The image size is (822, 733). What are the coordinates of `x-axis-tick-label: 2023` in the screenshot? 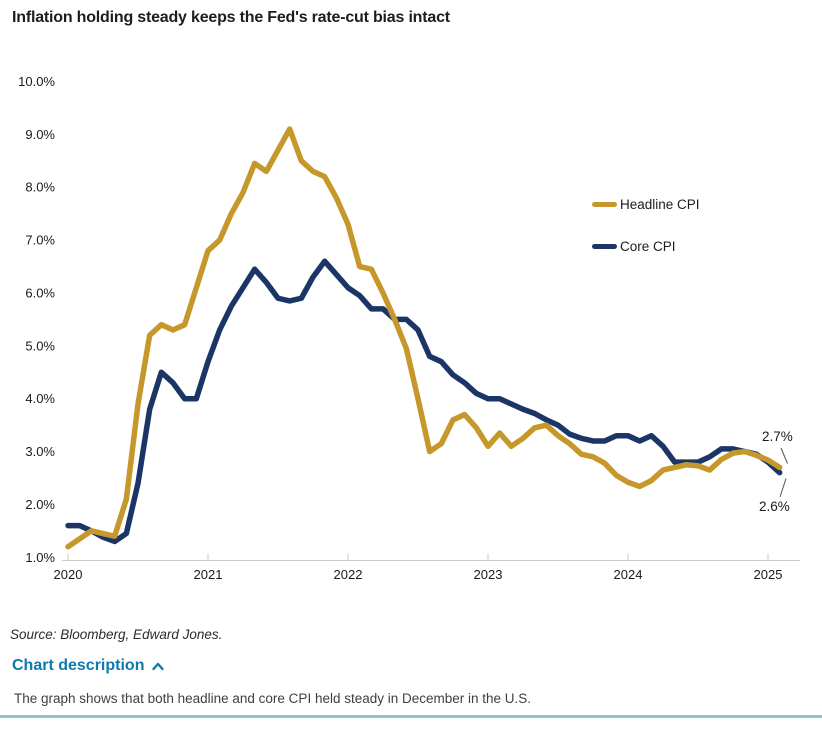 It's located at (488, 574).